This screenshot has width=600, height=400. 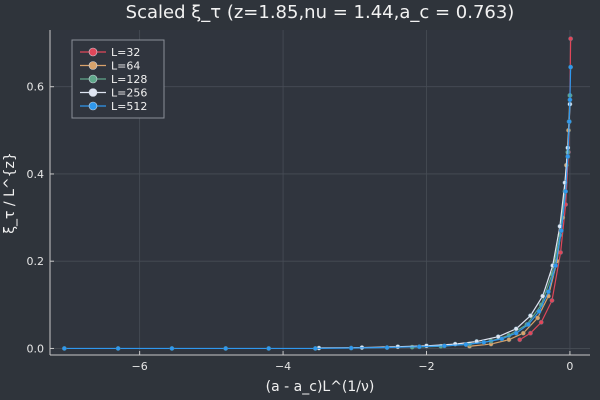 What do you see at coordinates (569, 366) in the screenshot?
I see `x-tick-label: 0` at bounding box center [569, 366].